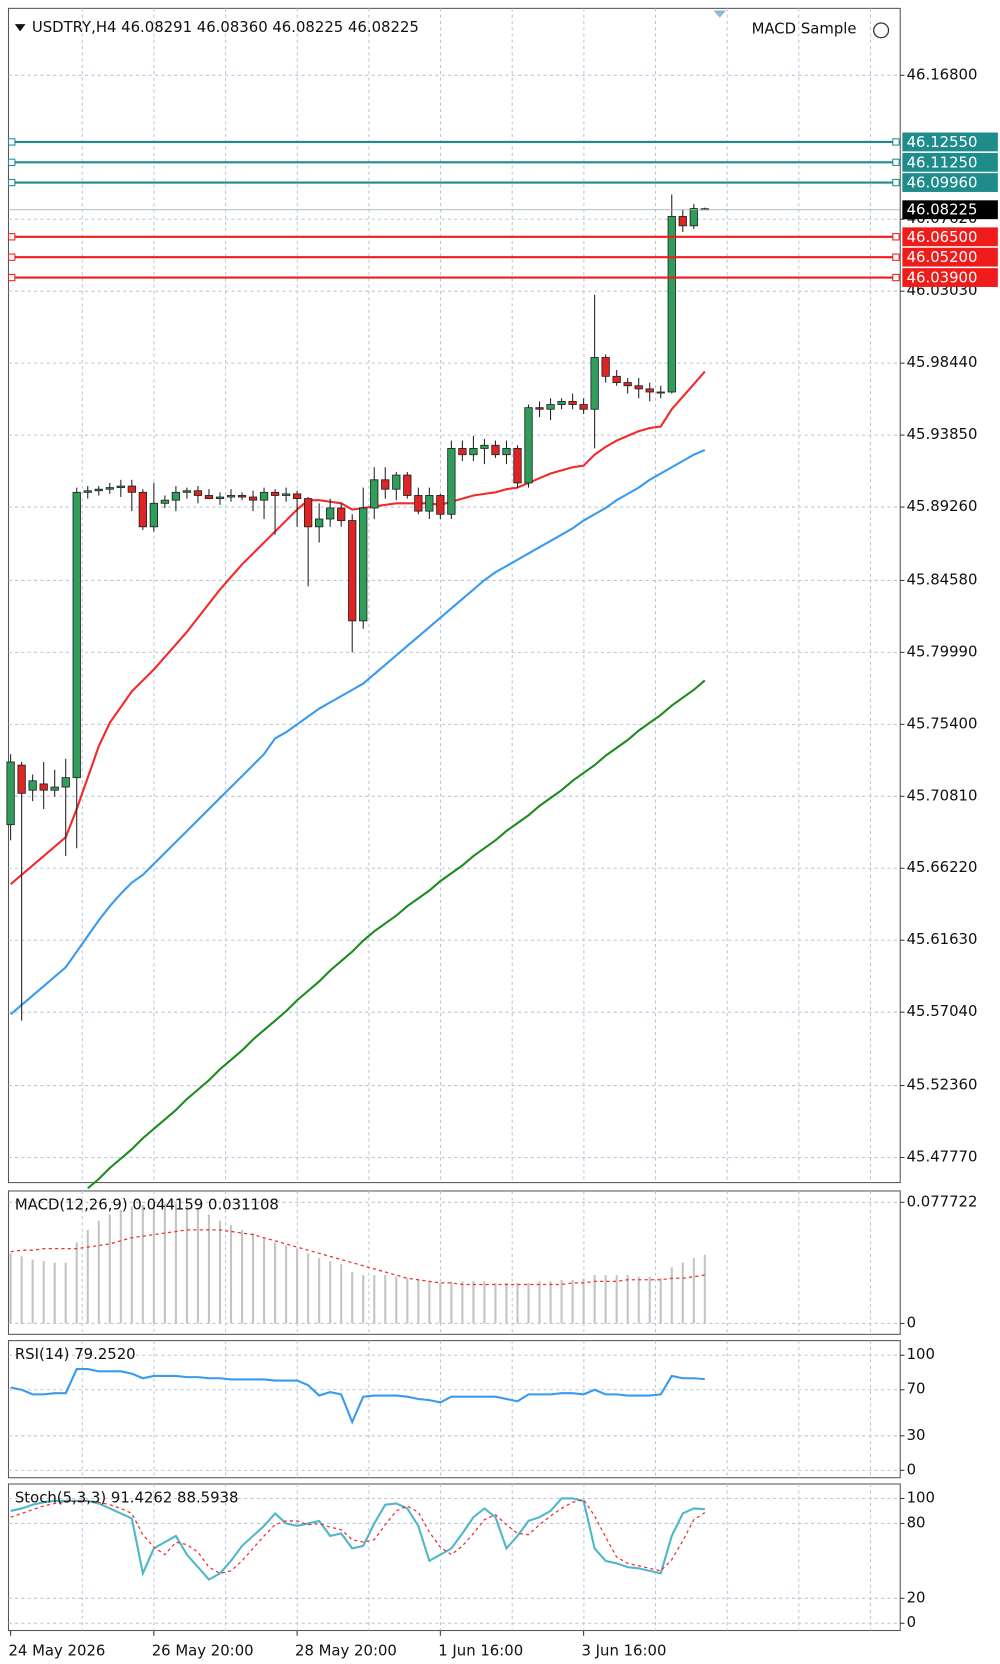  I want to click on x-tick-label: 26 May 20:00, so click(203, 1651).